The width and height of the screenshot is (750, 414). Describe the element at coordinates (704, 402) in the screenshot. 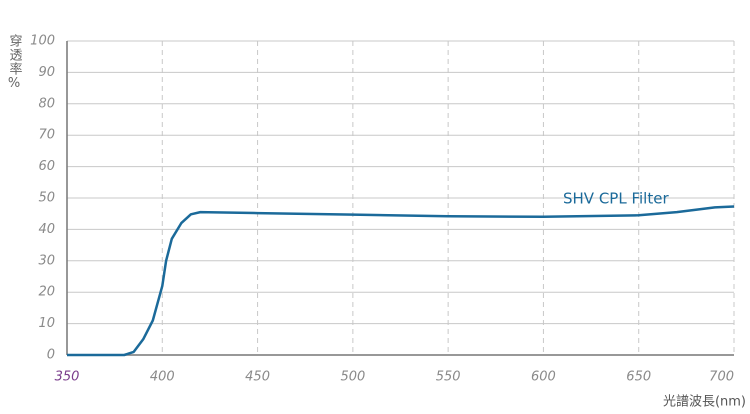

I see `x-axis-label: 光譜波長(nm)` at that location.